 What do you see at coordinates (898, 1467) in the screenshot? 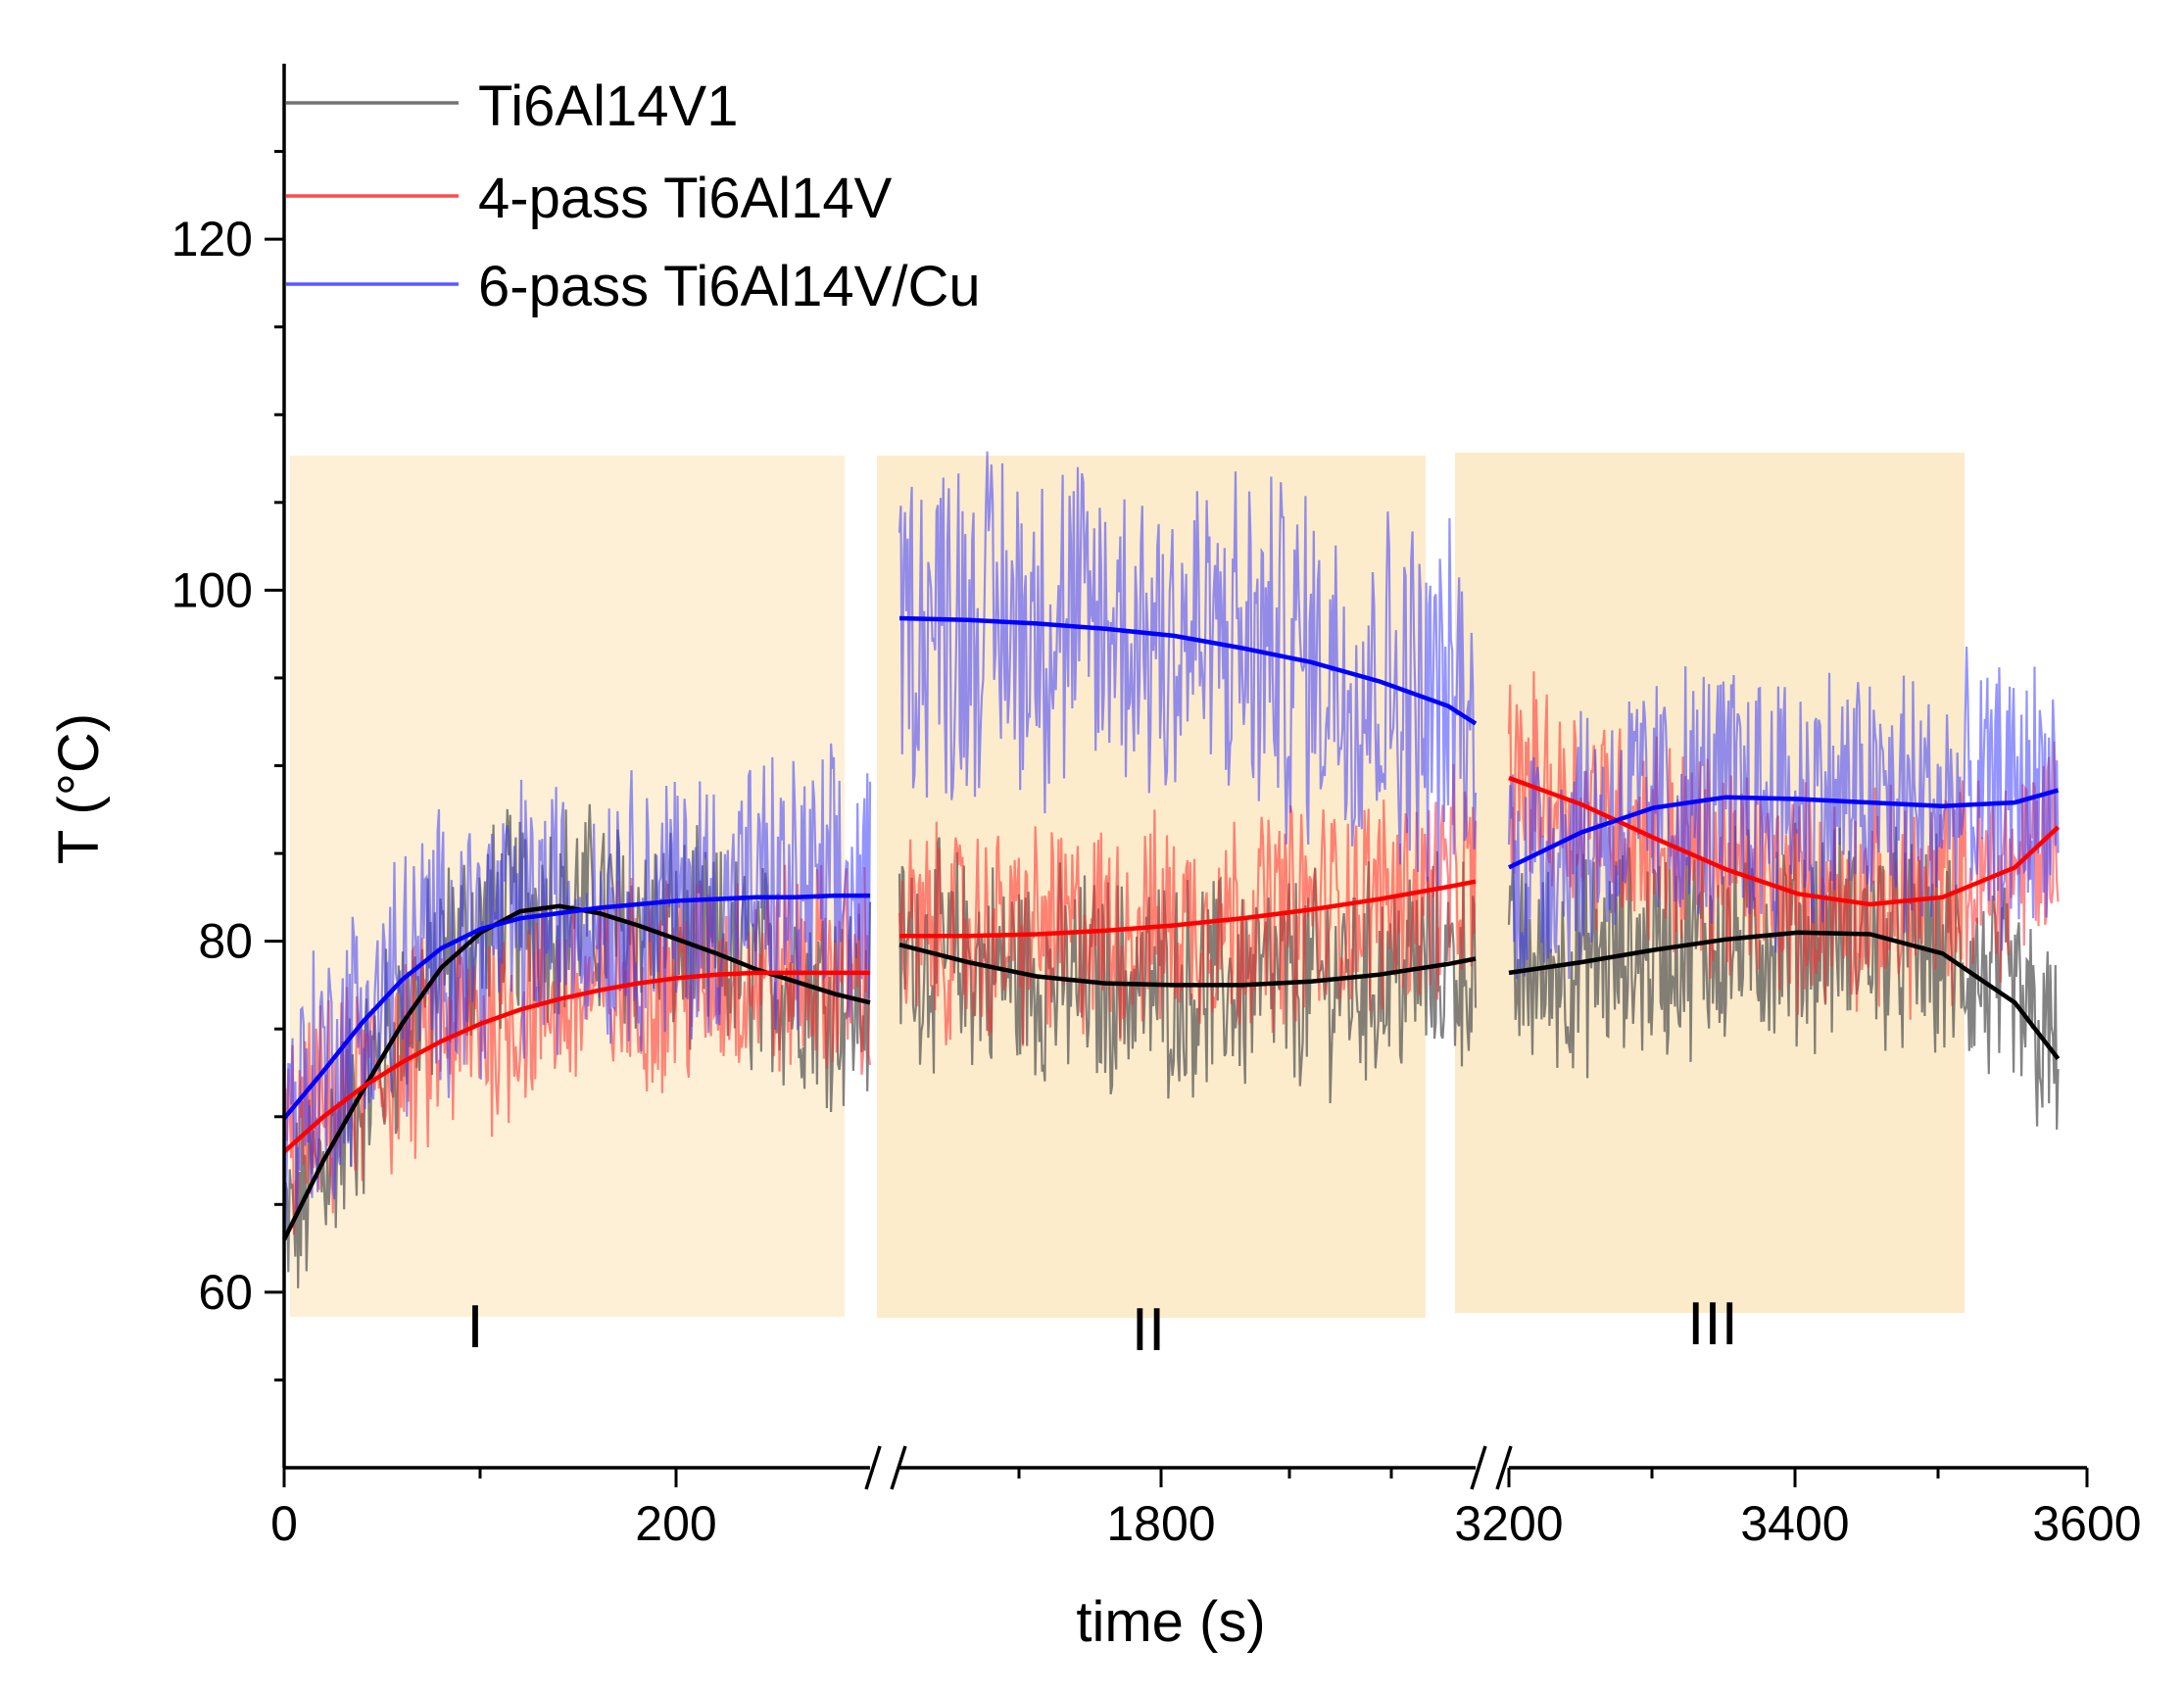
I see `axis-break-mark-1b` at bounding box center [898, 1467].